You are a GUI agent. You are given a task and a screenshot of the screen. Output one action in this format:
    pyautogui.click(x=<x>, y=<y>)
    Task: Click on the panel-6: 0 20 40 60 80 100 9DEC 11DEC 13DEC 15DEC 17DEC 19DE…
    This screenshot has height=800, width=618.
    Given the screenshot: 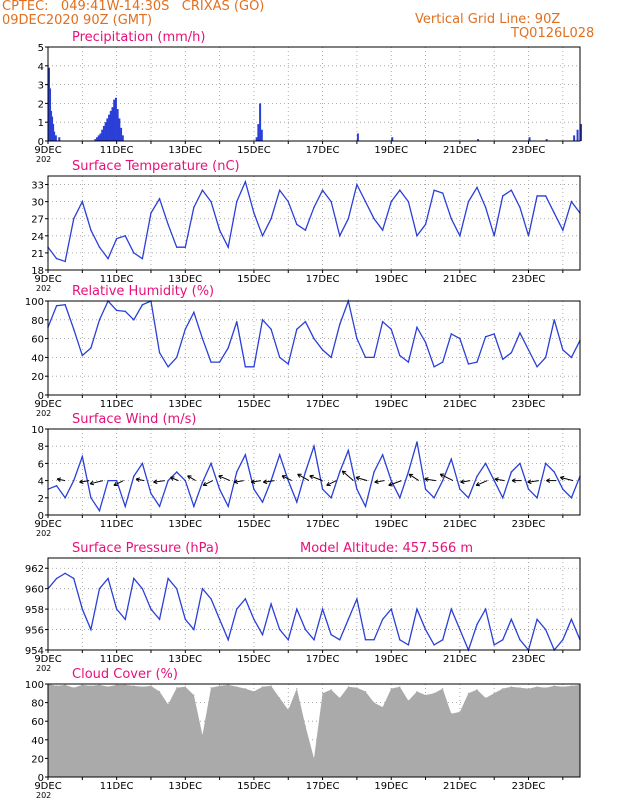 What is the action you would take?
    pyautogui.click(x=303, y=733)
    